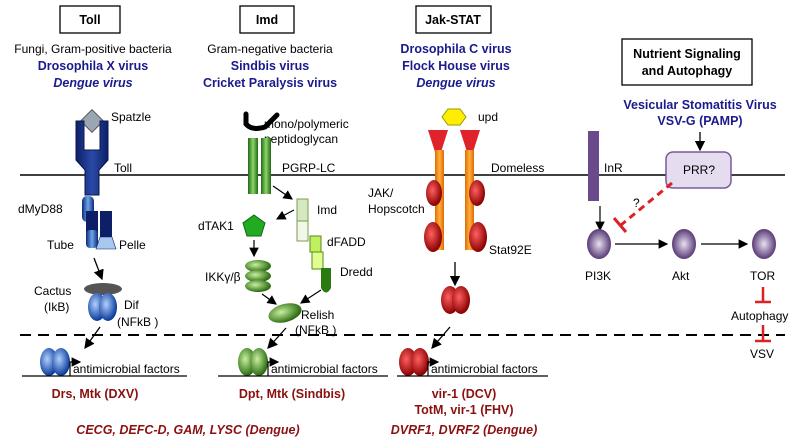  What do you see at coordinates (477, 193) in the screenshot?
I see `jak-right` at bounding box center [477, 193].